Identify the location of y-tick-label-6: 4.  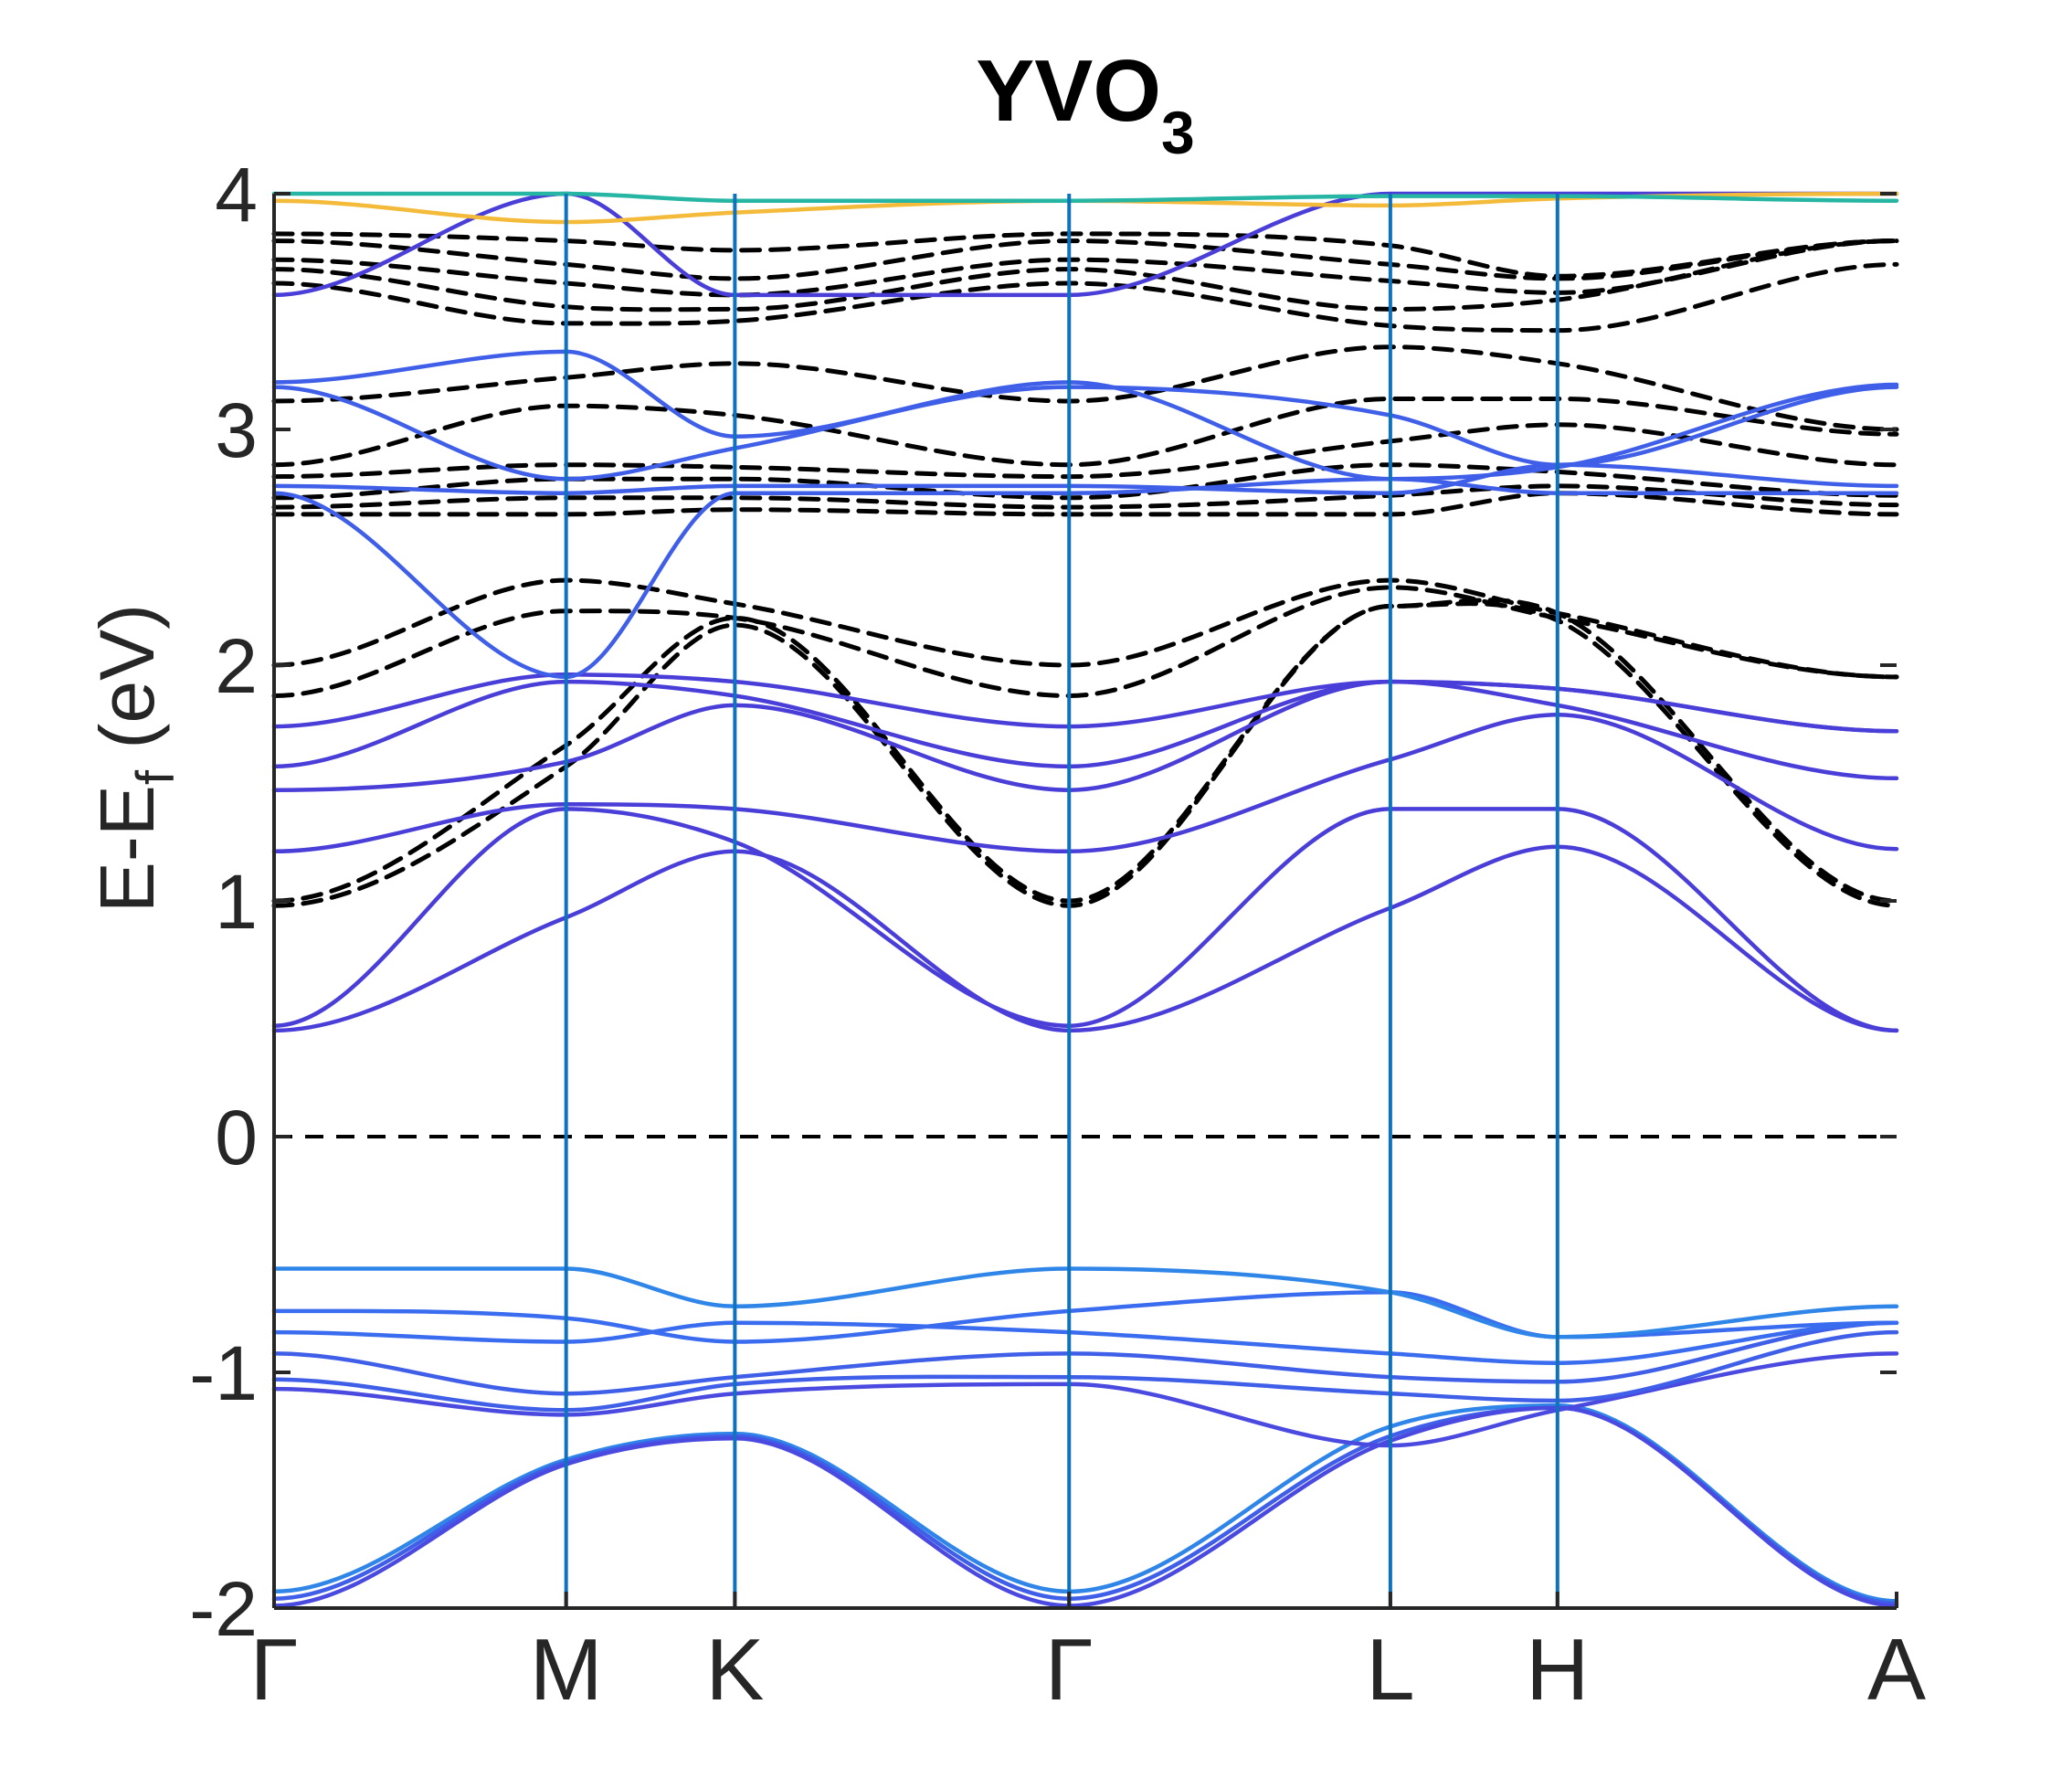
(236, 195).